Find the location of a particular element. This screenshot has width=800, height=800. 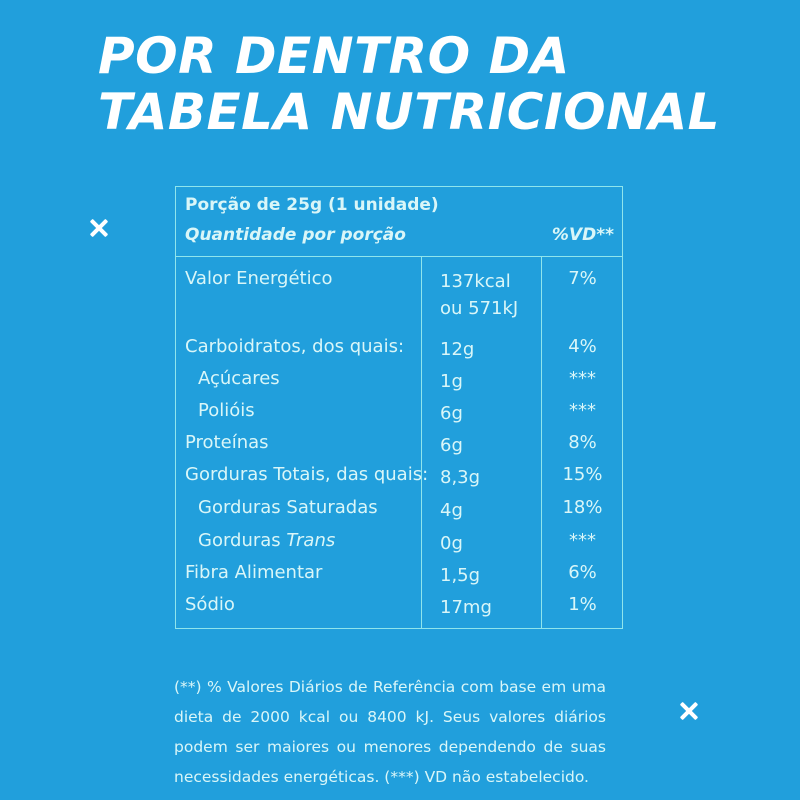

nutrient-vd: 18% is located at coordinates (582, 507).